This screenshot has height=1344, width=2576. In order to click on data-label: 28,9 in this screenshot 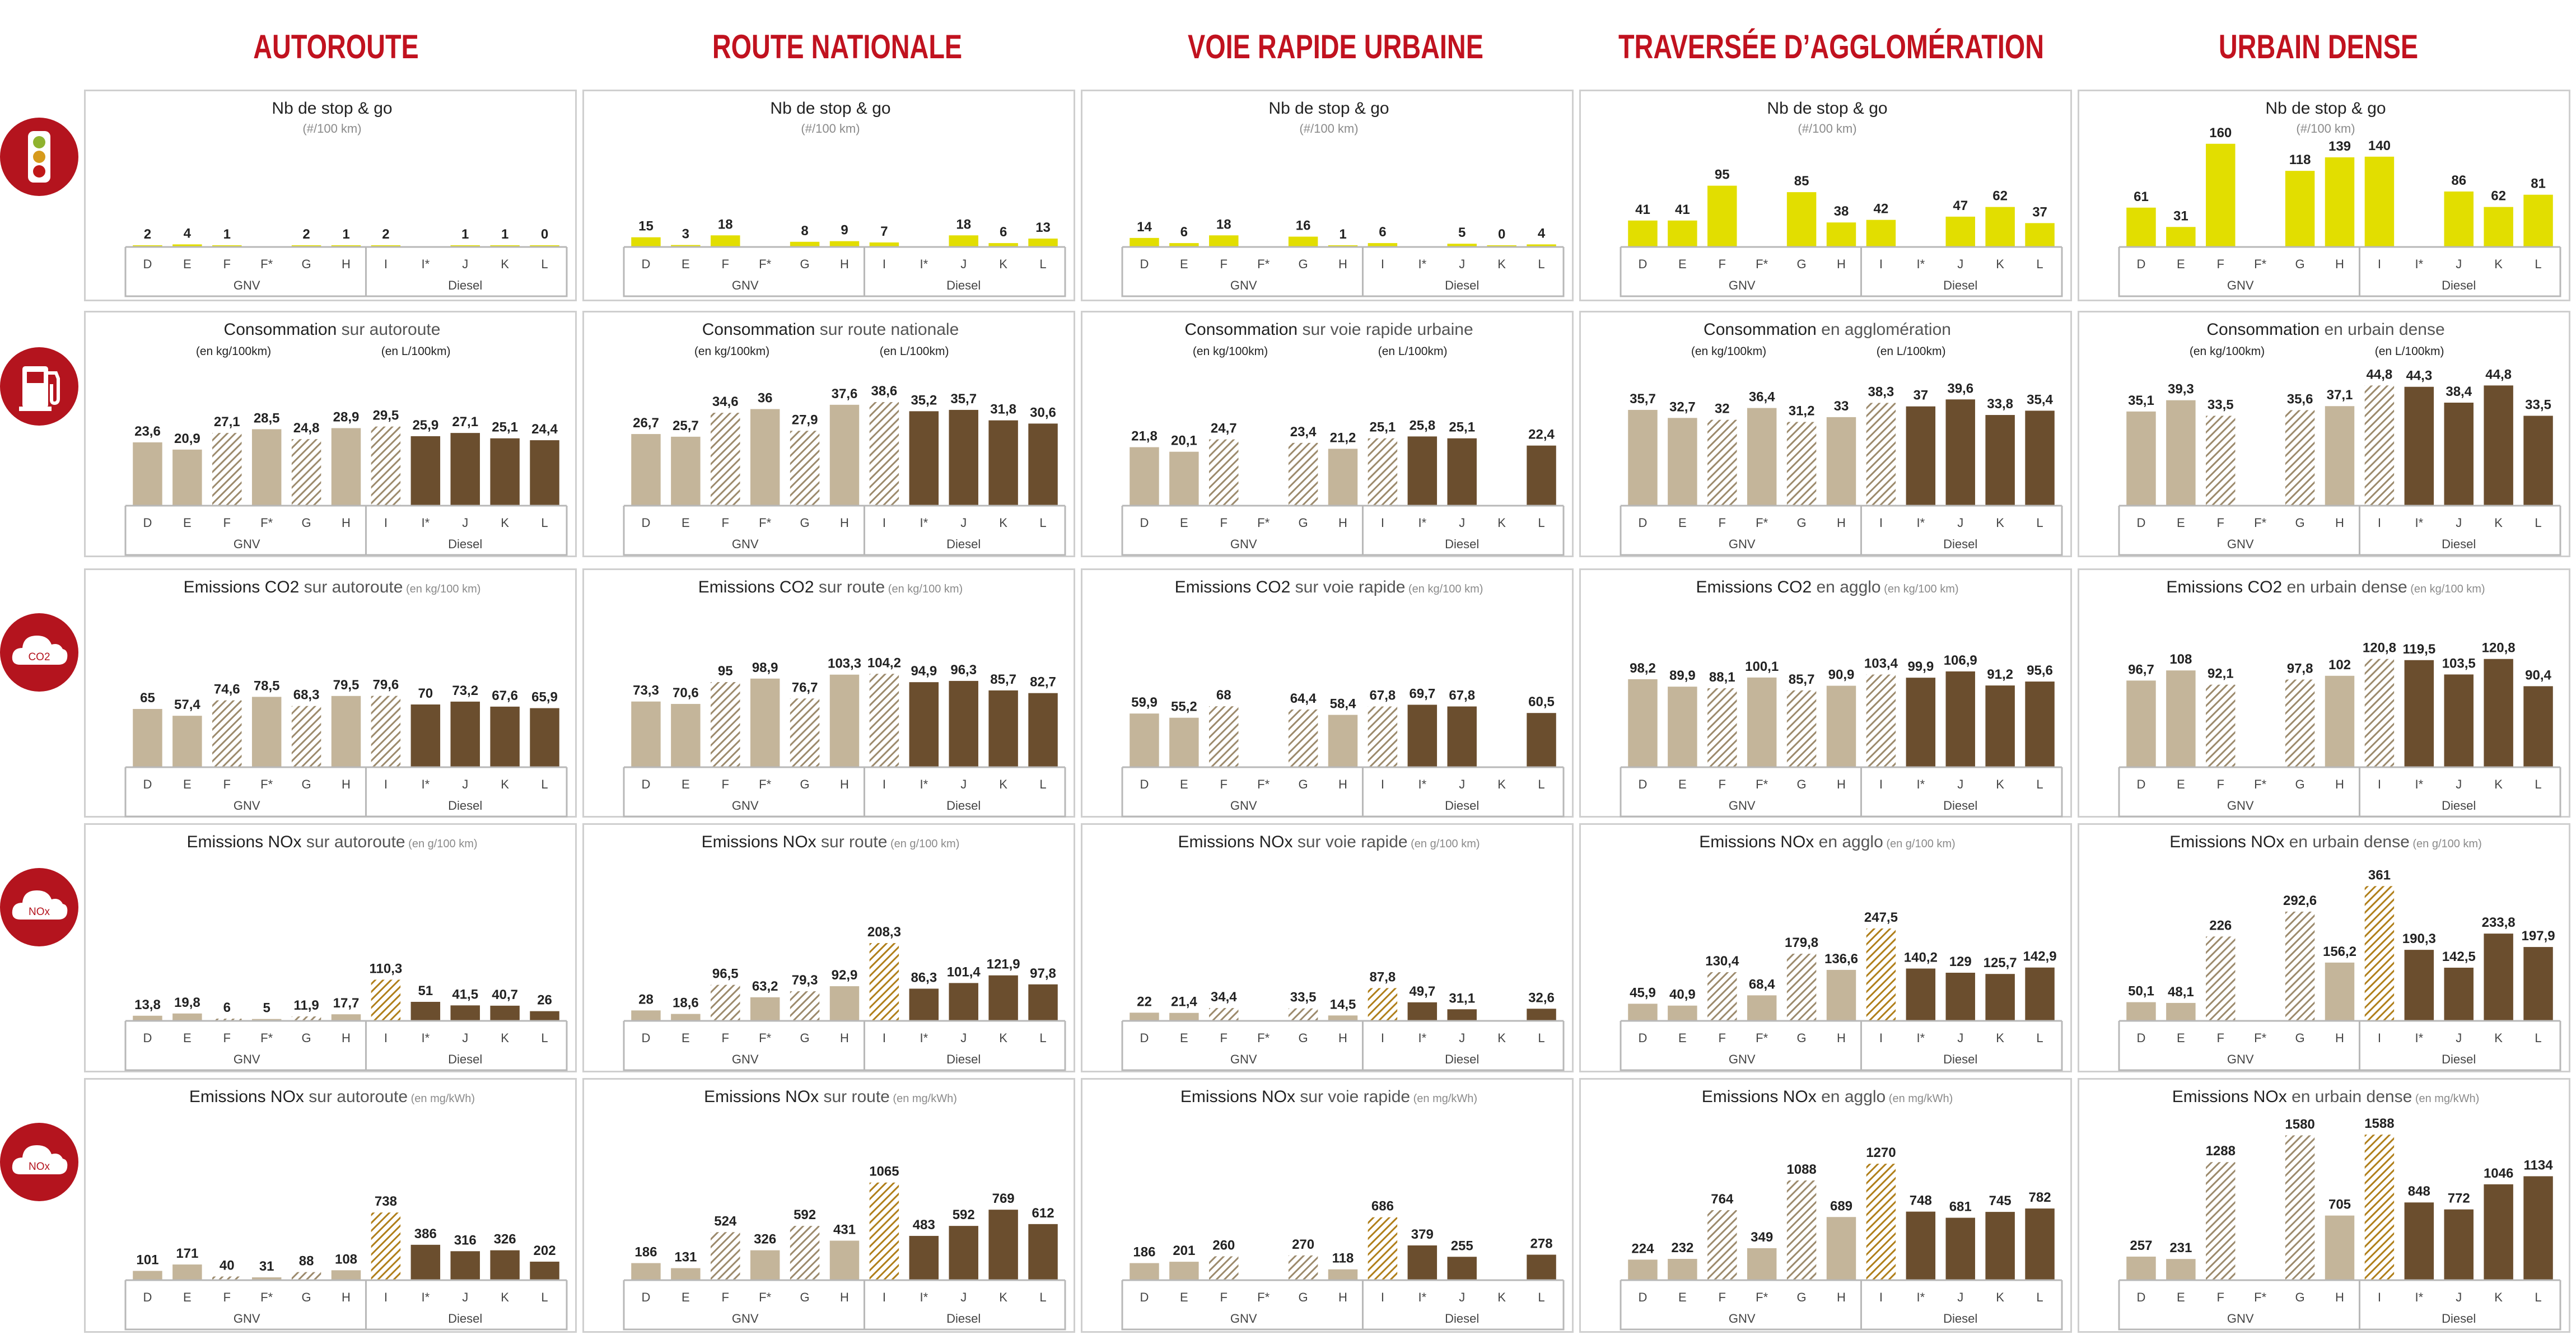, I will do `click(347, 418)`.